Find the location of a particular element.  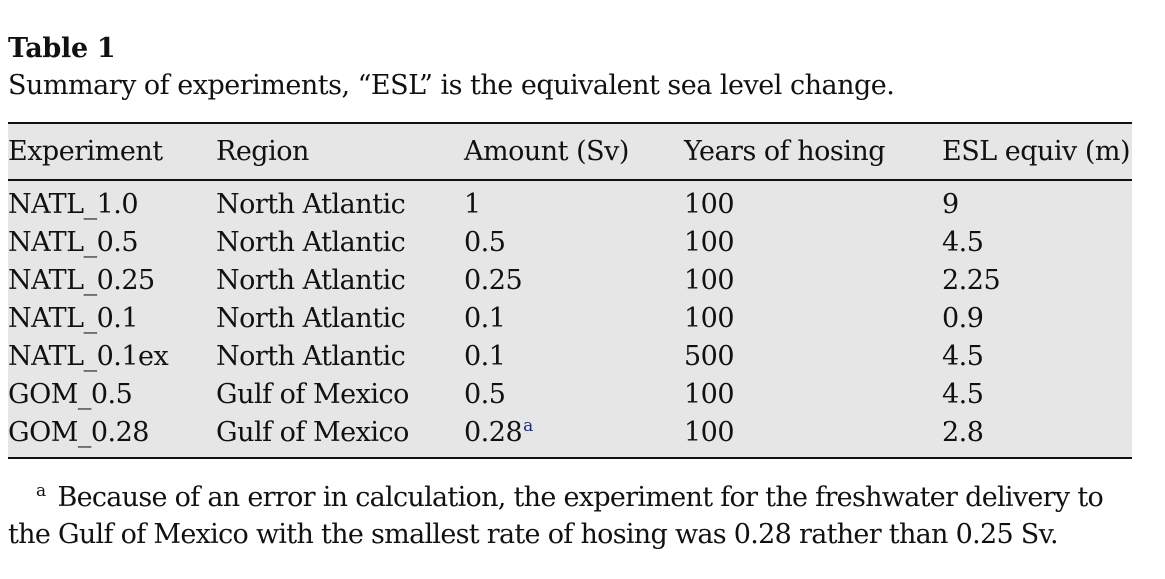

column-header-years: Years of hosing is located at coordinates (785, 151).